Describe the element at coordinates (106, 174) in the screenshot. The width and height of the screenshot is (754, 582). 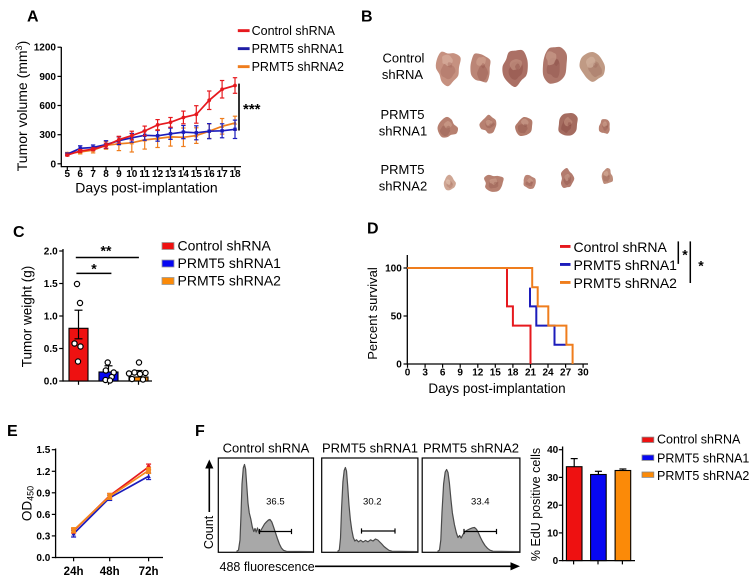
I see `svg-text: 8` at that location.